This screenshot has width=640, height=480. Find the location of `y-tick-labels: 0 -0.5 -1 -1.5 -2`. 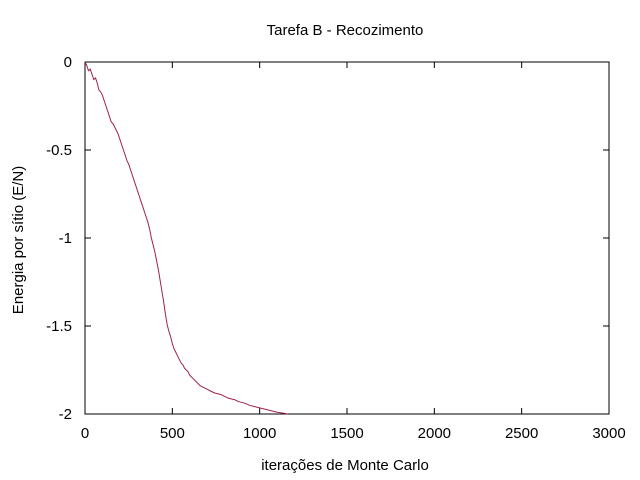

y-tick-labels: 0 -0.5 -1 -1.5 -2 is located at coordinates (59, 238).